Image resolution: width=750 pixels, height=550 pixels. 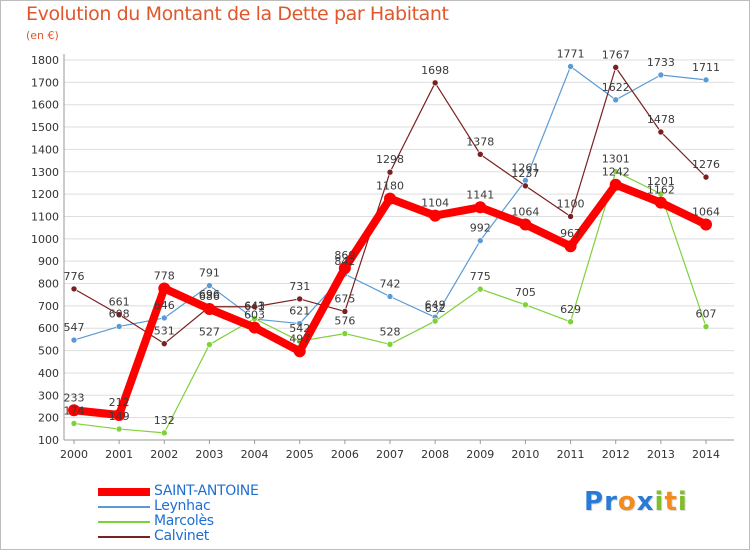 What do you see at coordinates (74, 454) in the screenshot?
I see `x-tick-label: 2000` at bounding box center [74, 454].